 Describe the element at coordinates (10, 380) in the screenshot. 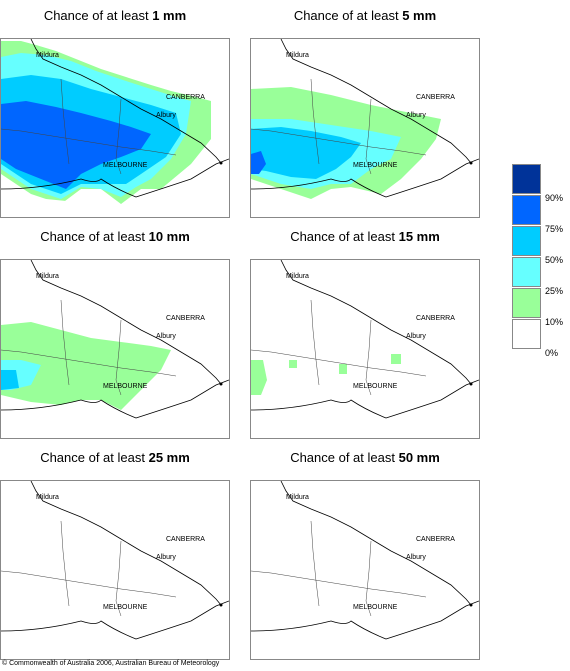

I see `area-50pct` at that location.